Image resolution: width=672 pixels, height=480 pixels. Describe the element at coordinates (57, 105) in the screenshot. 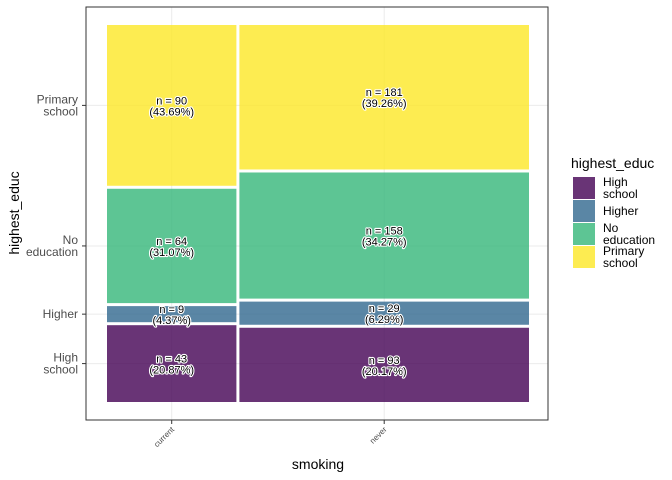

I see `y-tick-label-primary-school: Primary school` at that location.